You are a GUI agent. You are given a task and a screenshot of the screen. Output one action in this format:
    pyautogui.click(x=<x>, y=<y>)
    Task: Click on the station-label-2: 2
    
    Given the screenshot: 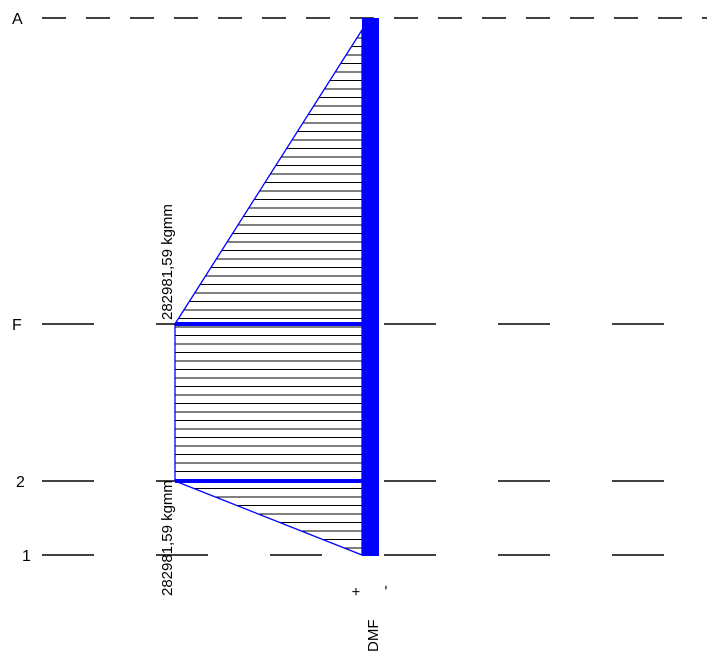 What is the action you would take?
    pyautogui.click(x=20, y=482)
    